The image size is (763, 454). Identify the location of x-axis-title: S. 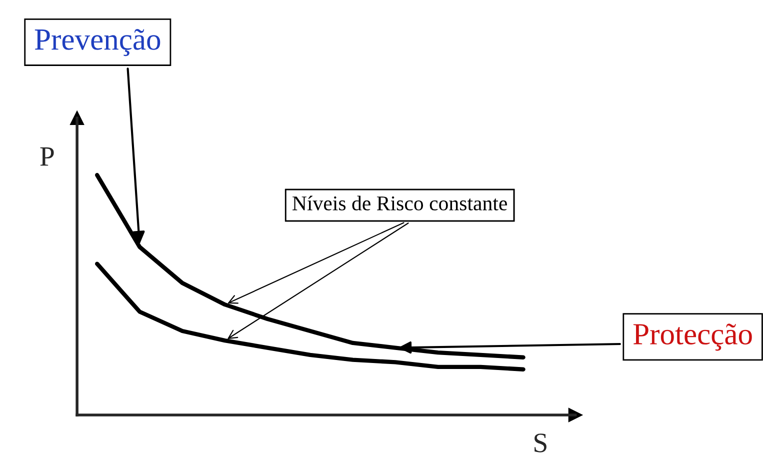
(540, 443).